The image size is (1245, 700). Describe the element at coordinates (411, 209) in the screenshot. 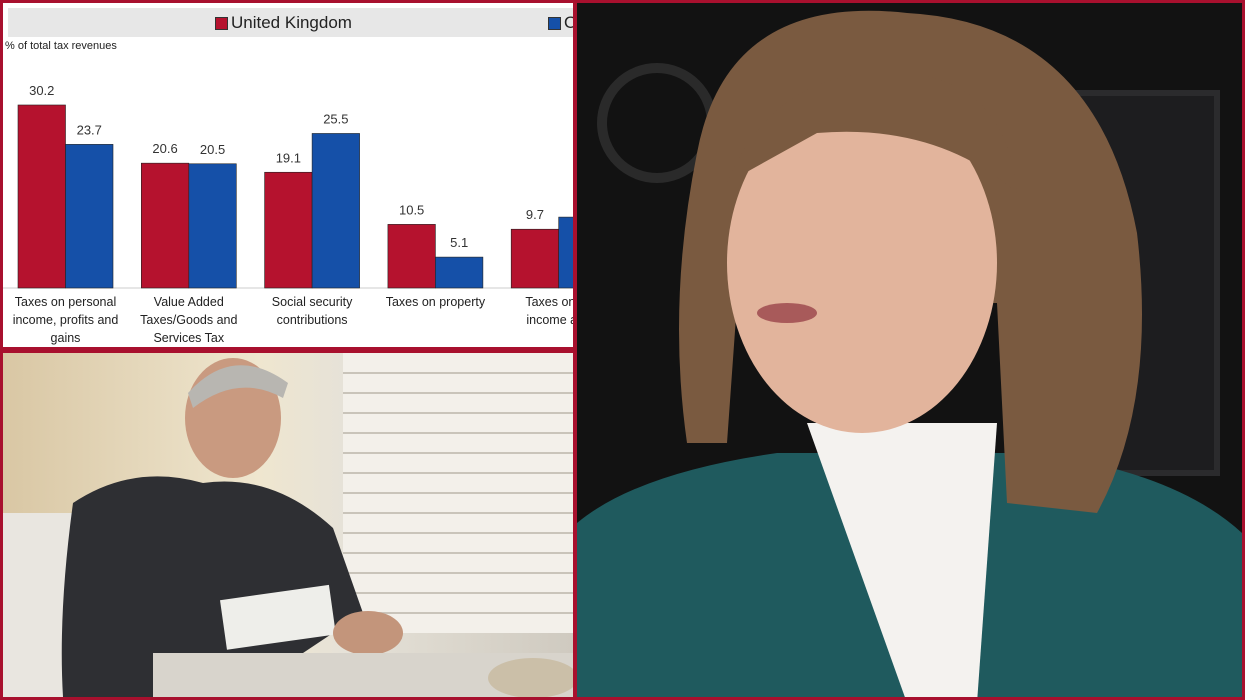

I see `bar-value-label: 10.5` at that location.